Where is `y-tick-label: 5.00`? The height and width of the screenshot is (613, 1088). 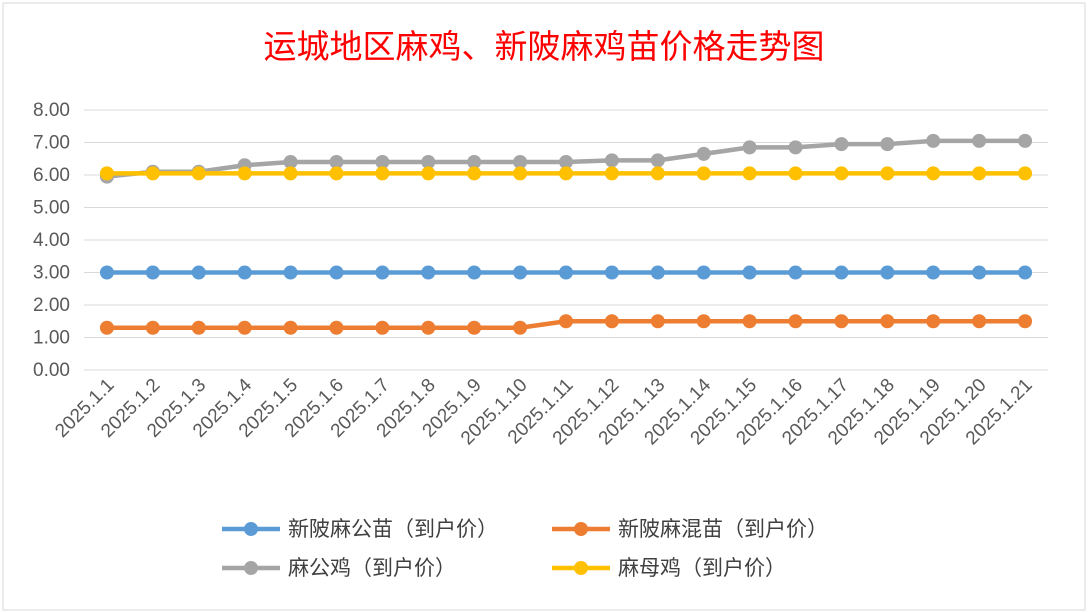
y-tick-label: 5.00 is located at coordinates (51, 208).